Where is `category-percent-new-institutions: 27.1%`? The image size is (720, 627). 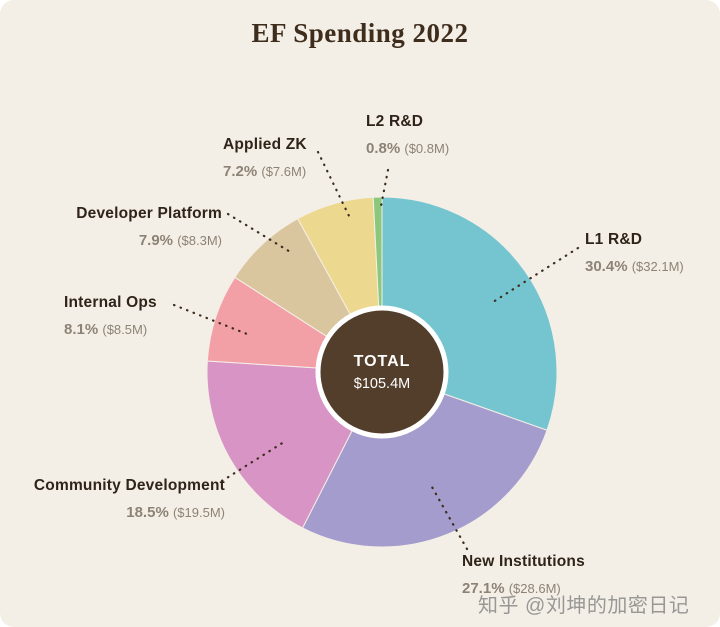
category-percent-new-institutions: 27.1% is located at coordinates (483, 588).